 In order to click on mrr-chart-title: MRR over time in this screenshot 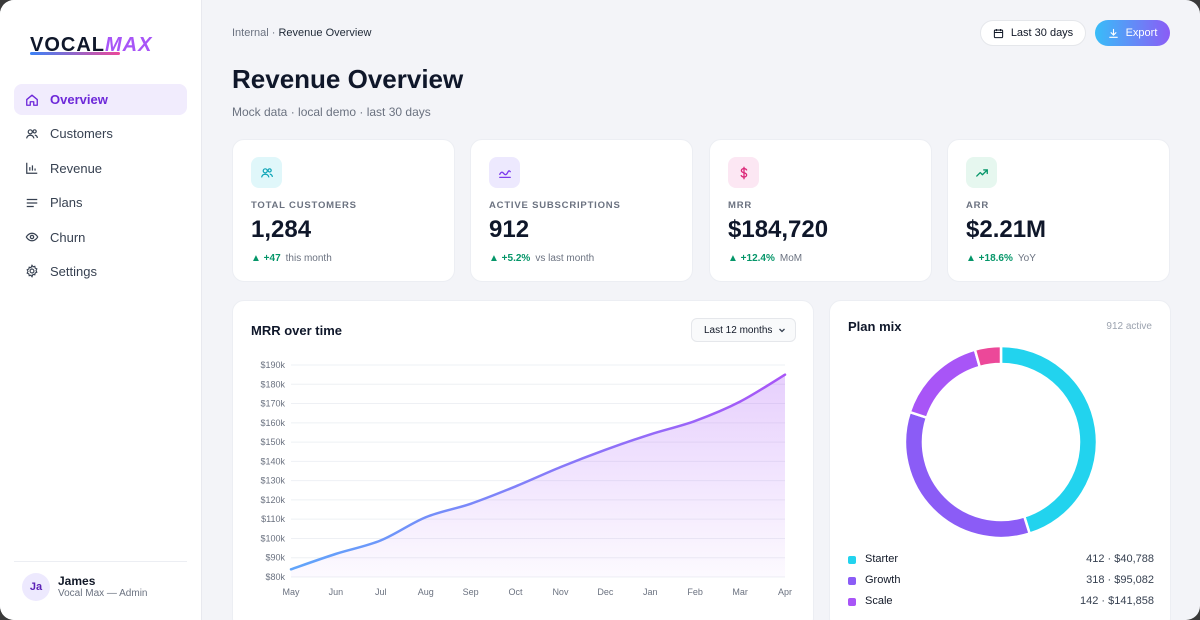, I will do `click(297, 330)`.